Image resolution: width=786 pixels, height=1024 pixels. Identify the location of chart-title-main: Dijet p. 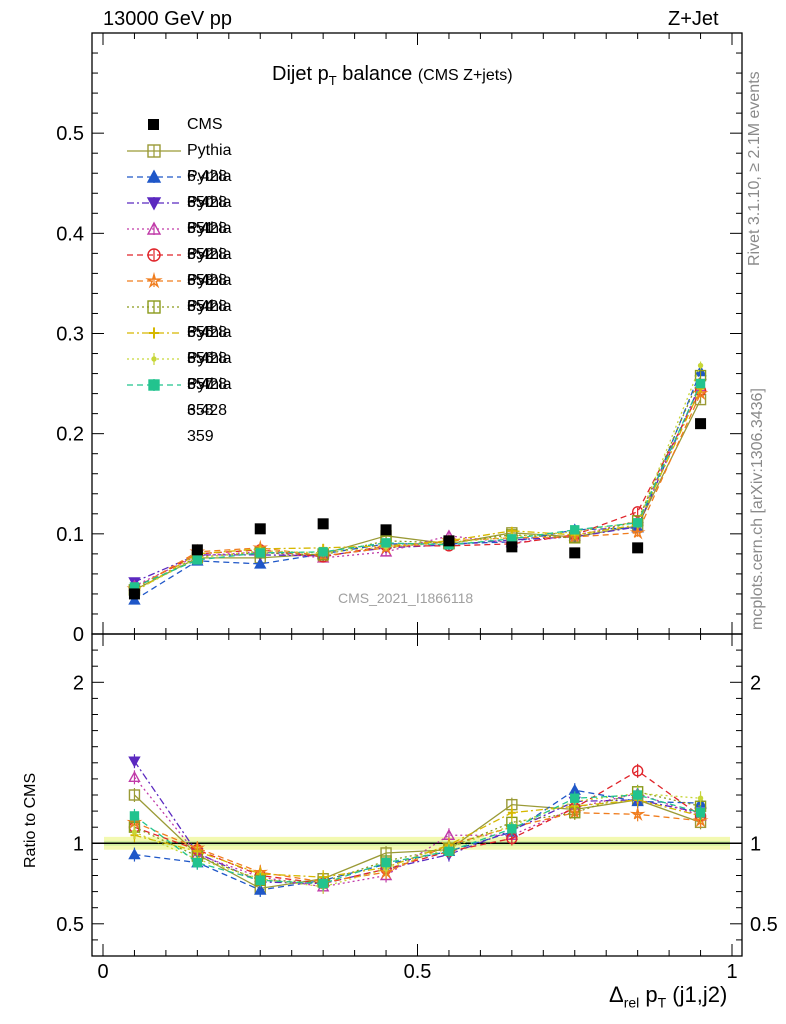
(300, 74).